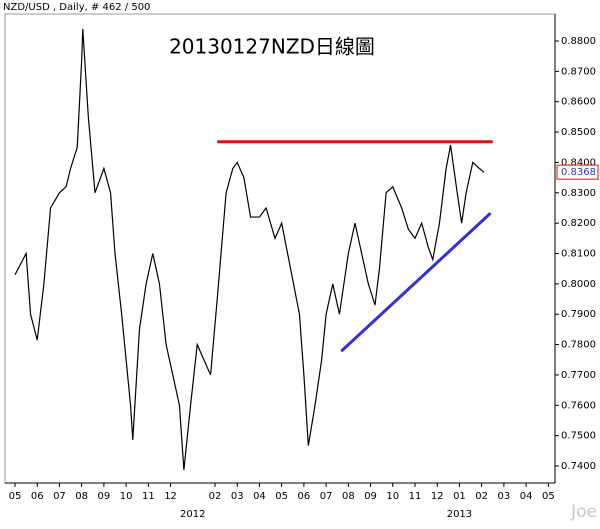  What do you see at coordinates (459, 514) in the screenshot?
I see `year-label: 2013` at bounding box center [459, 514].